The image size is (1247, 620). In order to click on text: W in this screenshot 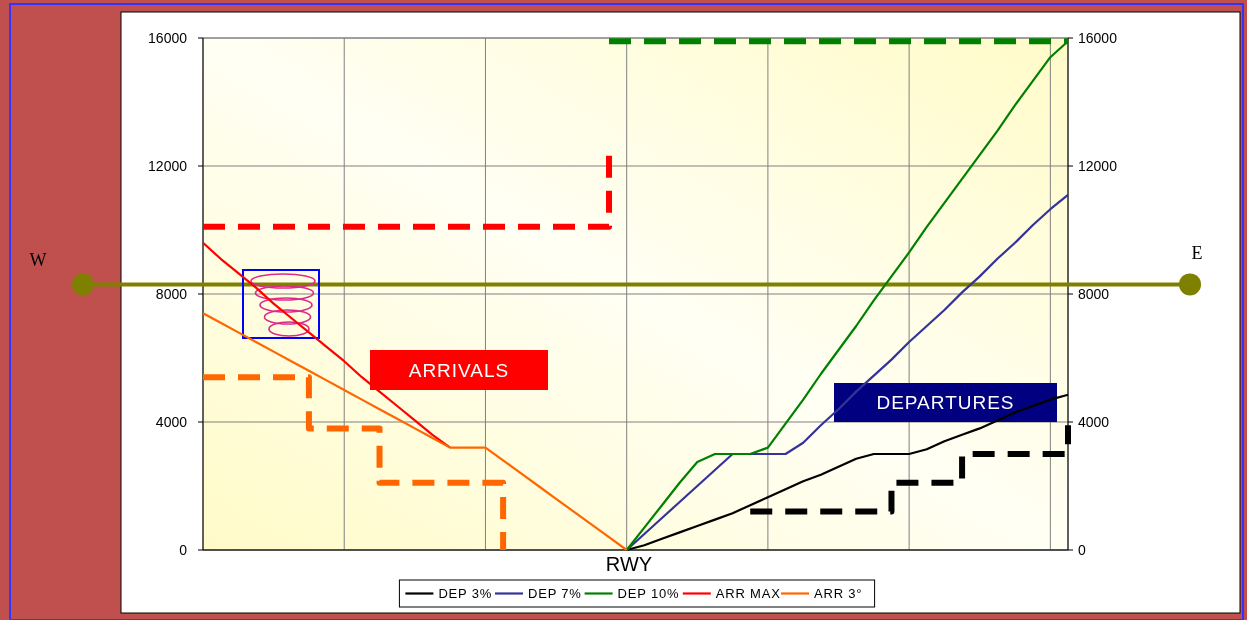, I will do `click(38, 260)`.